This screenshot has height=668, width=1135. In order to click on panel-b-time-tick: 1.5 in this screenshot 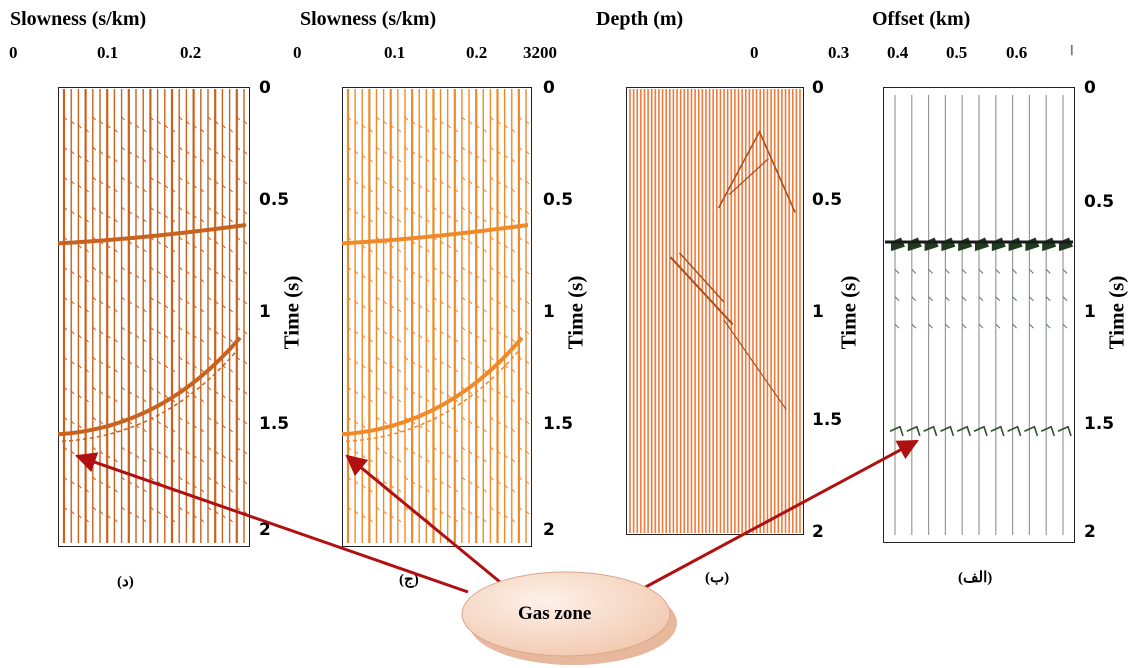, I will do `click(827, 420)`.